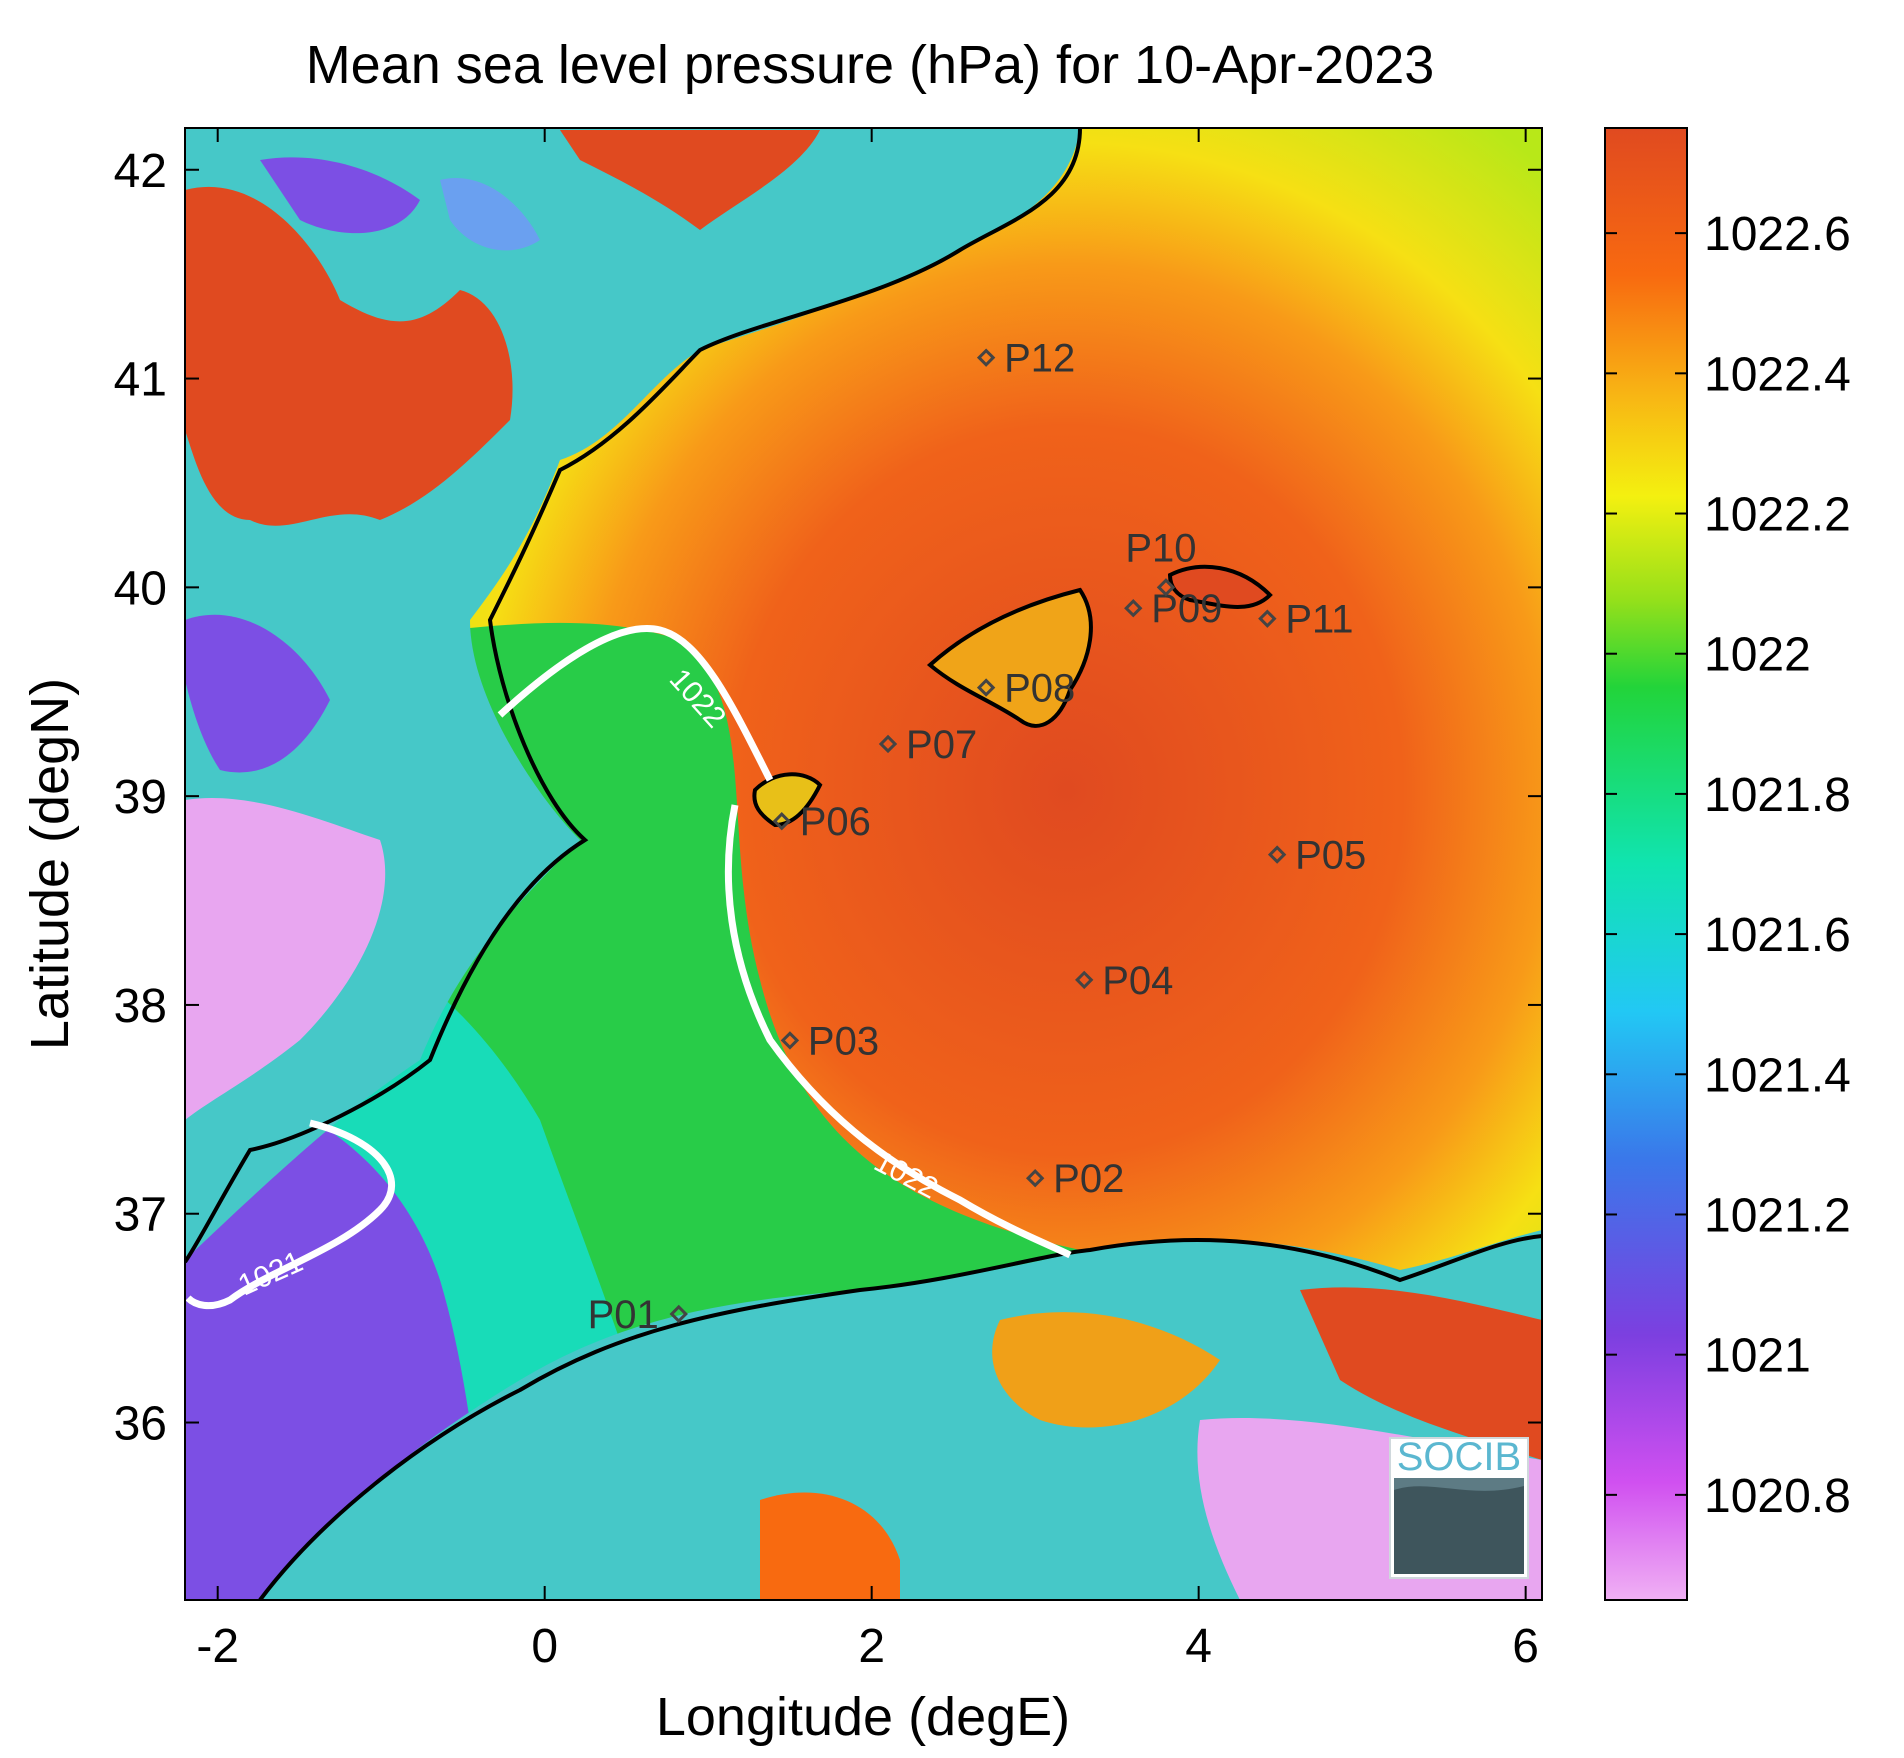 The image size is (1904, 1758). I want to click on colorbar-tick-label: 1021.6, so click(1777, 935).